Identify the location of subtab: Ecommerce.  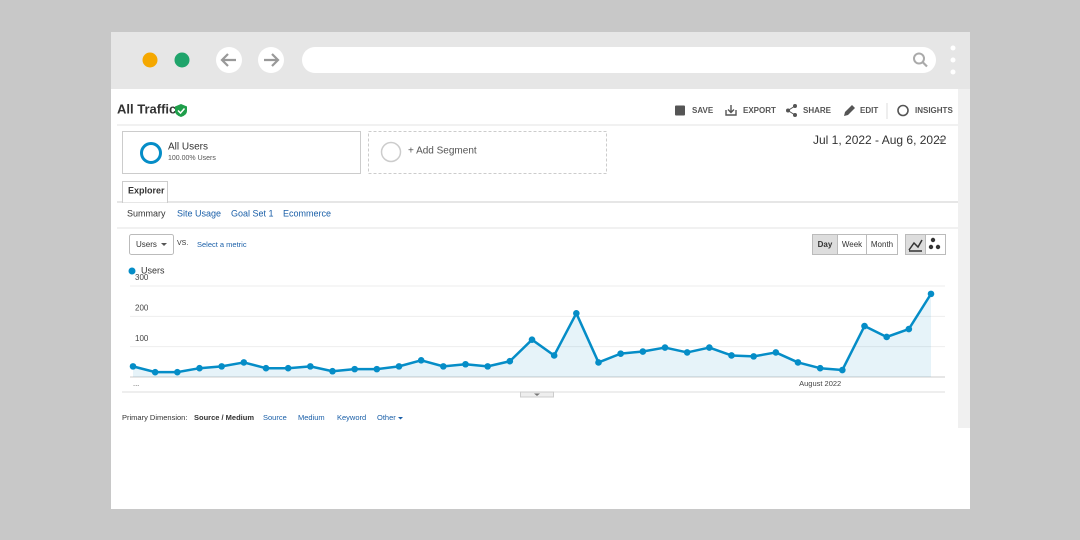
(307, 213).